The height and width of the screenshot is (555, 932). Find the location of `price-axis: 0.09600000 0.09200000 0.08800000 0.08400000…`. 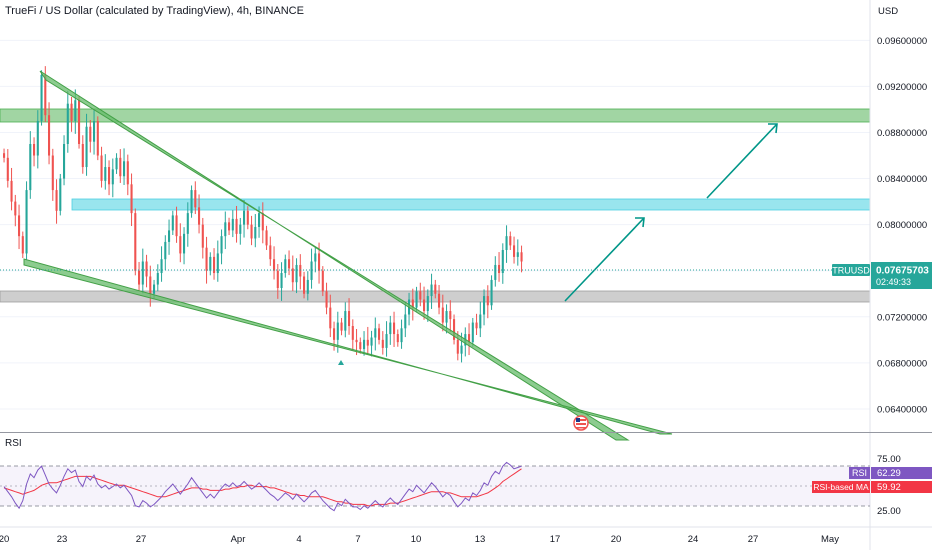

price-axis: 0.09600000 0.09200000 0.08800000 0.08400000… is located at coordinates (902, 226).